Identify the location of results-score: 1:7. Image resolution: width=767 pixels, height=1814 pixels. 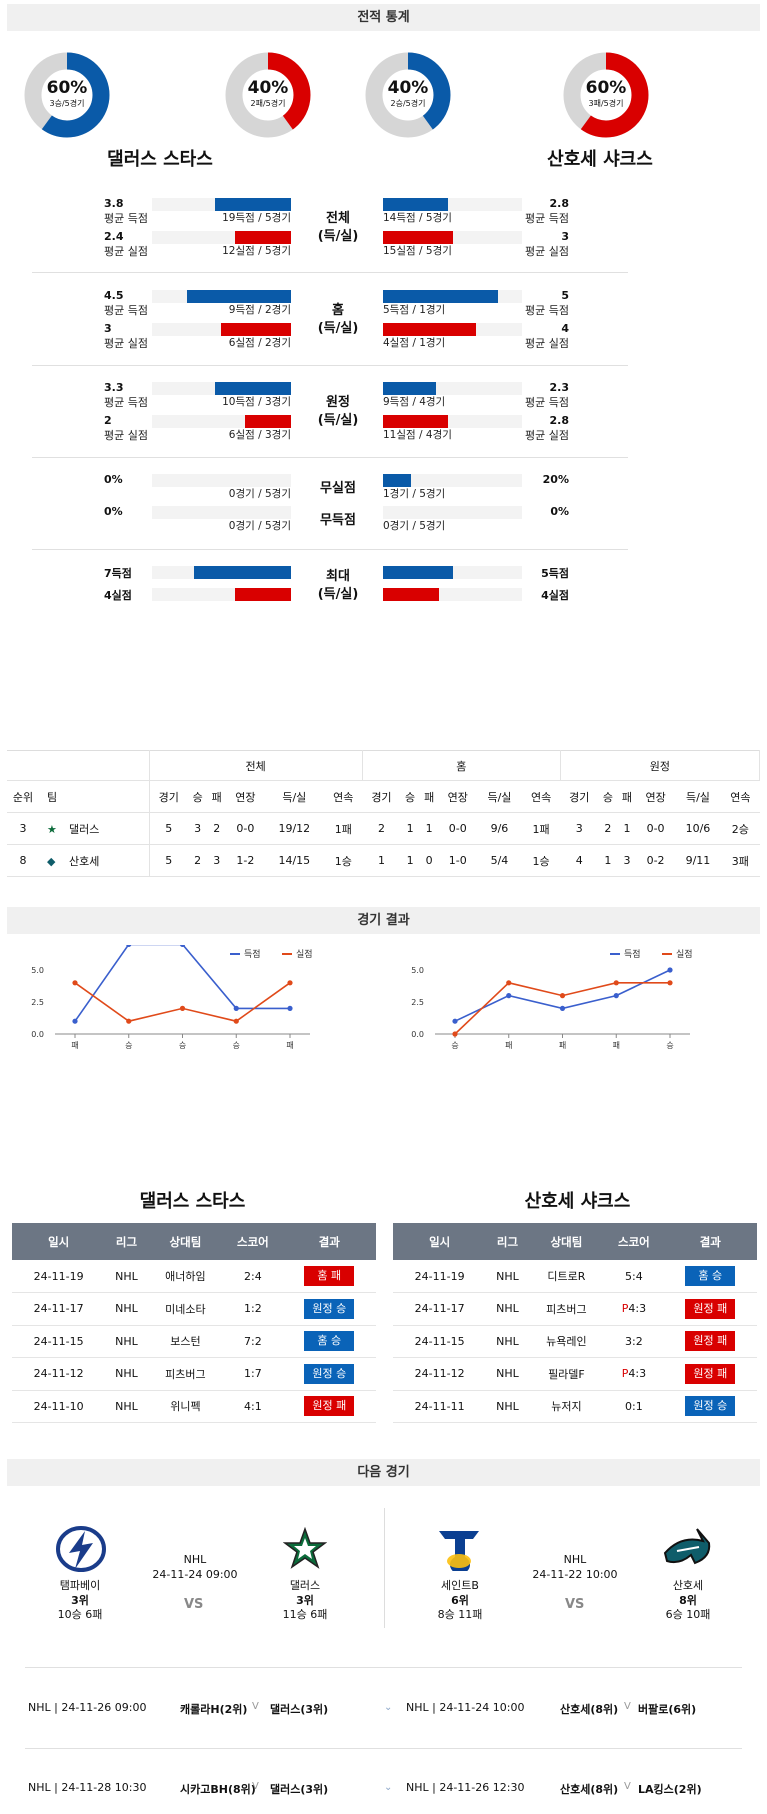
(253, 1374).